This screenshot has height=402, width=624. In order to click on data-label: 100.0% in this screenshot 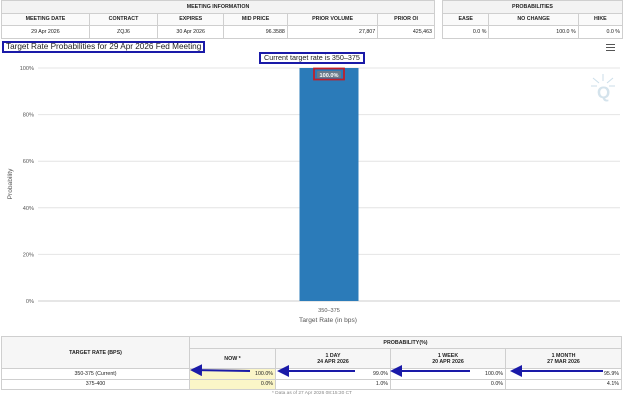, I will do `click(329, 76)`.